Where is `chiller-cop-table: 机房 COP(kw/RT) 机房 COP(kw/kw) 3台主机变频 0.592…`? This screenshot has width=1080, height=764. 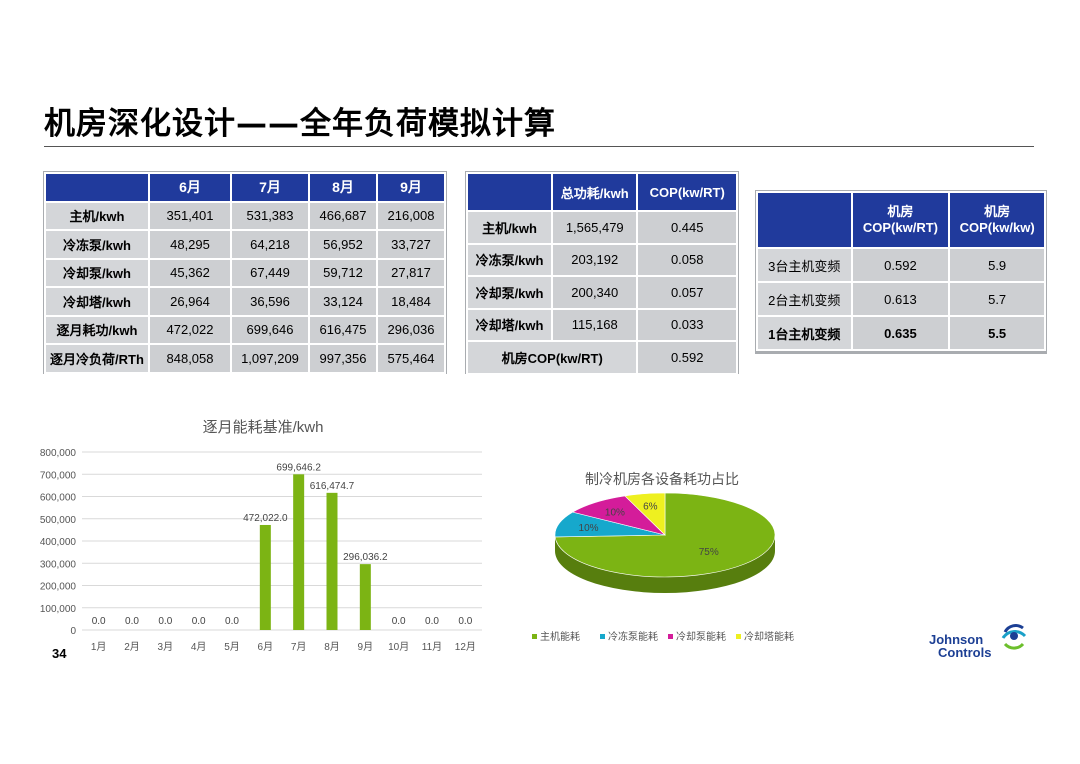
chiller-cop-table: 机房 COP(kw/RT) 机房 COP(kw/kw) 3台主机变频 0.592… is located at coordinates (901, 271).